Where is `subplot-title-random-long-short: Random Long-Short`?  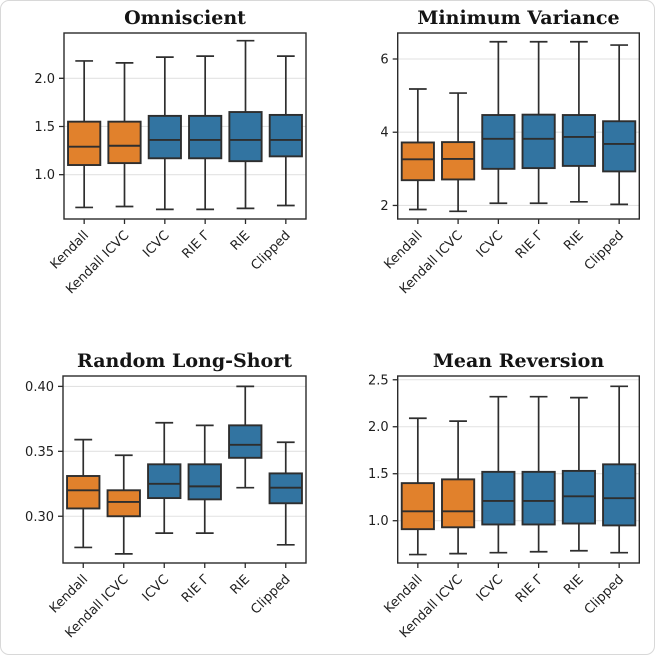 subplot-title-random-long-short: Random Long-Short is located at coordinates (184, 361).